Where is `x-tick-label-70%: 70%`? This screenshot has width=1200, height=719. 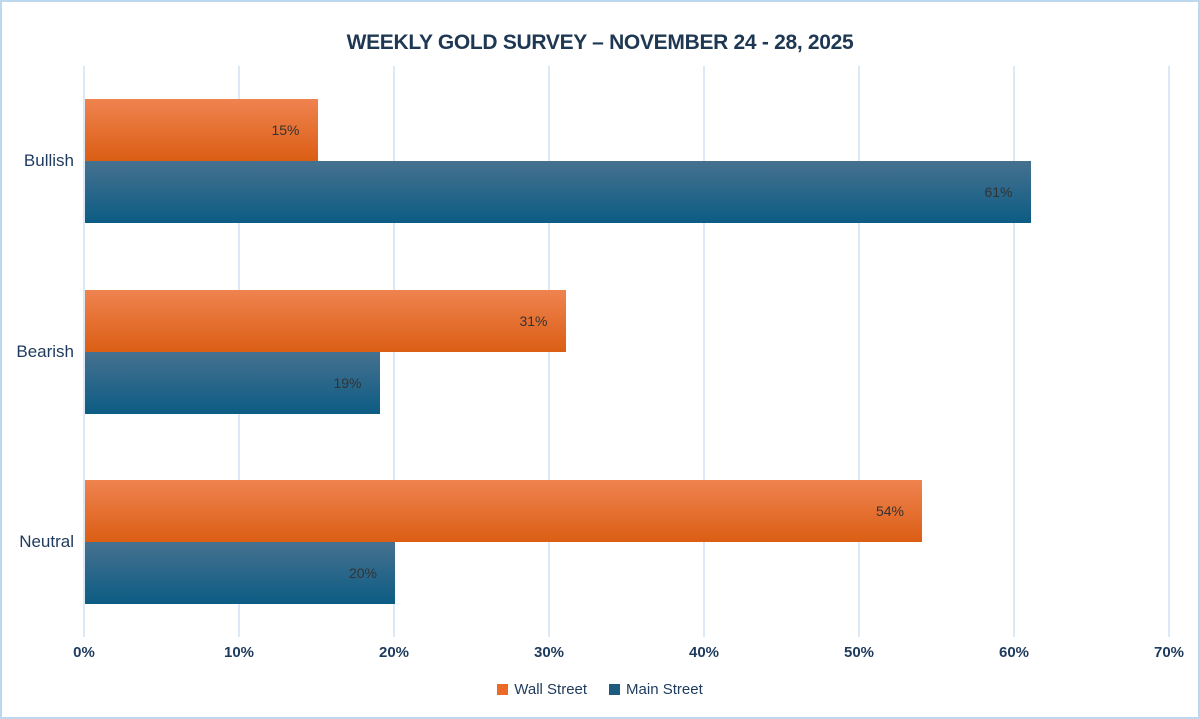 x-tick-label-70%: 70% is located at coordinates (1169, 652).